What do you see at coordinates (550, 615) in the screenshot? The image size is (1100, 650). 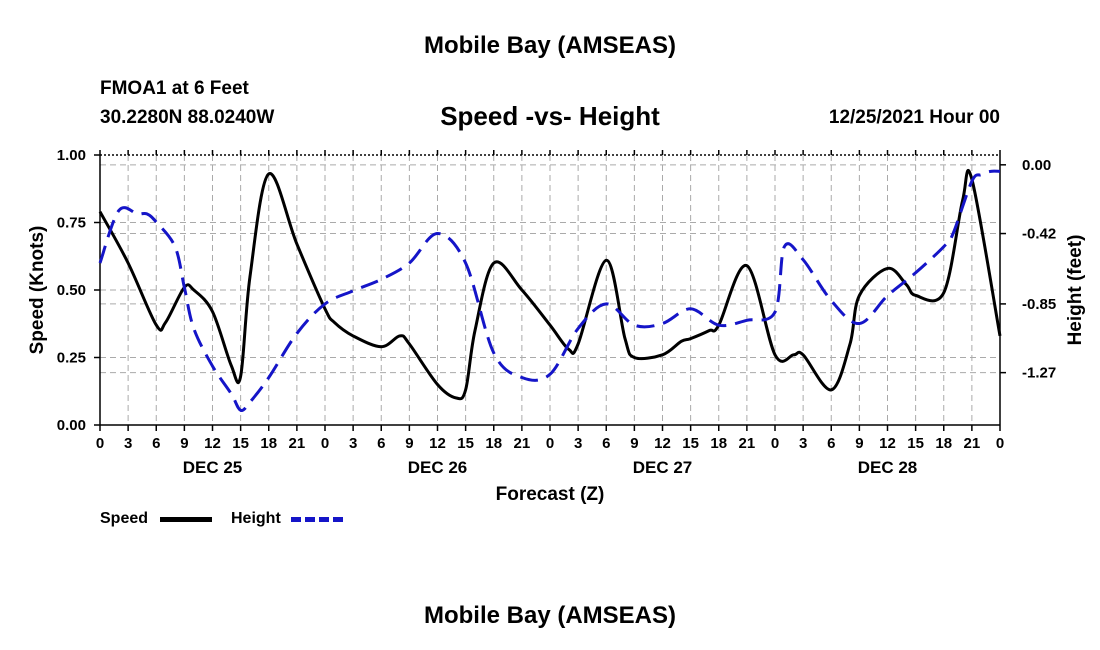 I see `footer-title: Mobile Bay (AMSEAS)` at bounding box center [550, 615].